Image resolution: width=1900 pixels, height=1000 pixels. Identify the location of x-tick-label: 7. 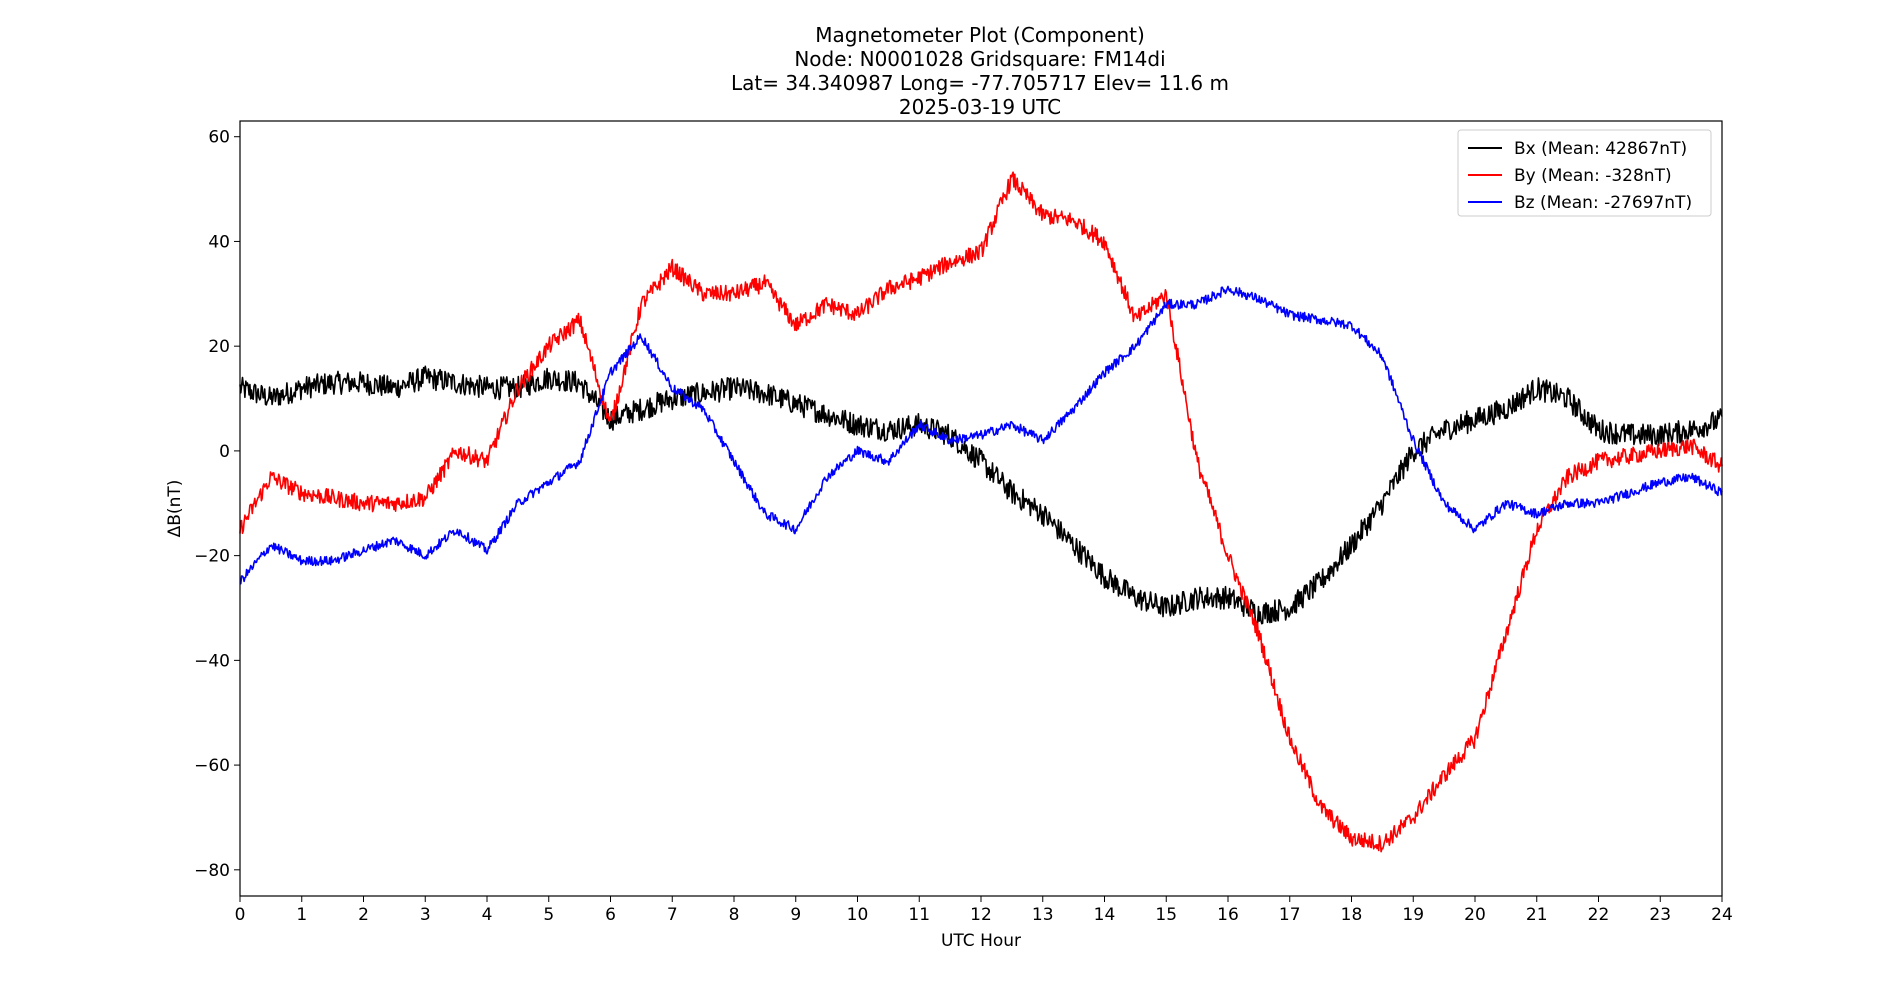
(672, 915).